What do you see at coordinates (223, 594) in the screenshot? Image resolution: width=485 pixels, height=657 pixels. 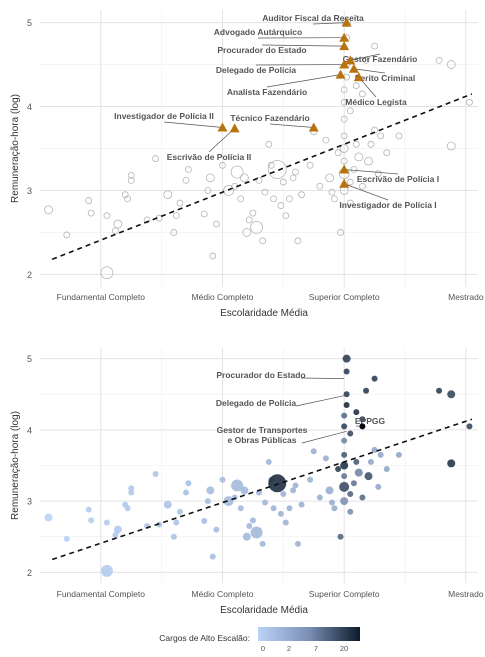 I see `x-tick-label: Médio Completo` at bounding box center [223, 594].